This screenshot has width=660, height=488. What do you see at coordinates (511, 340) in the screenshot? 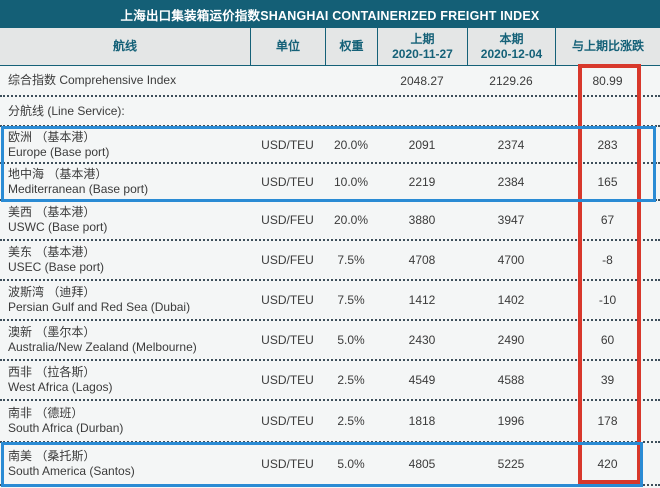
I see `current-cell: 2490` at bounding box center [511, 340].